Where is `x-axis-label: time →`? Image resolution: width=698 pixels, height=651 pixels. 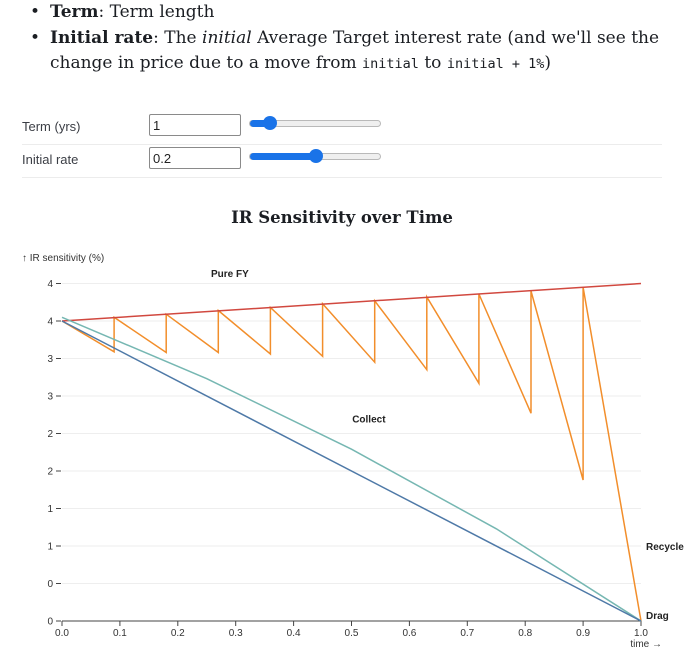 x-axis-label: time → is located at coordinates (646, 644).